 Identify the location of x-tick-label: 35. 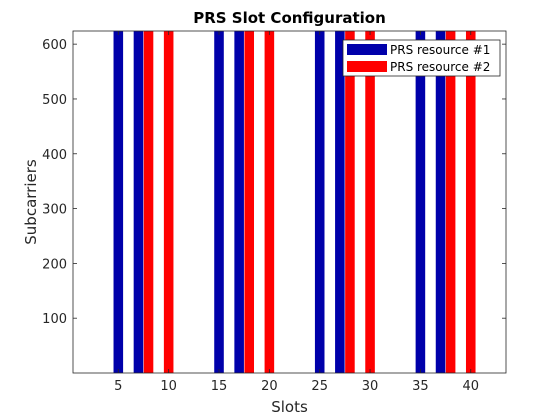
(420, 386).